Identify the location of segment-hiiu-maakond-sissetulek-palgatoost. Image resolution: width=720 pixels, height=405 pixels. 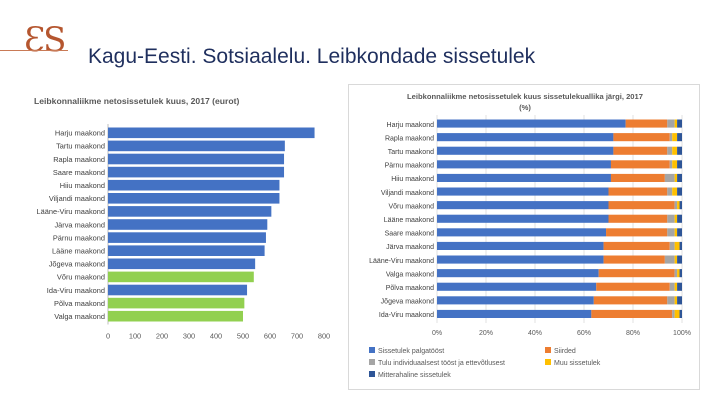
(524, 177).